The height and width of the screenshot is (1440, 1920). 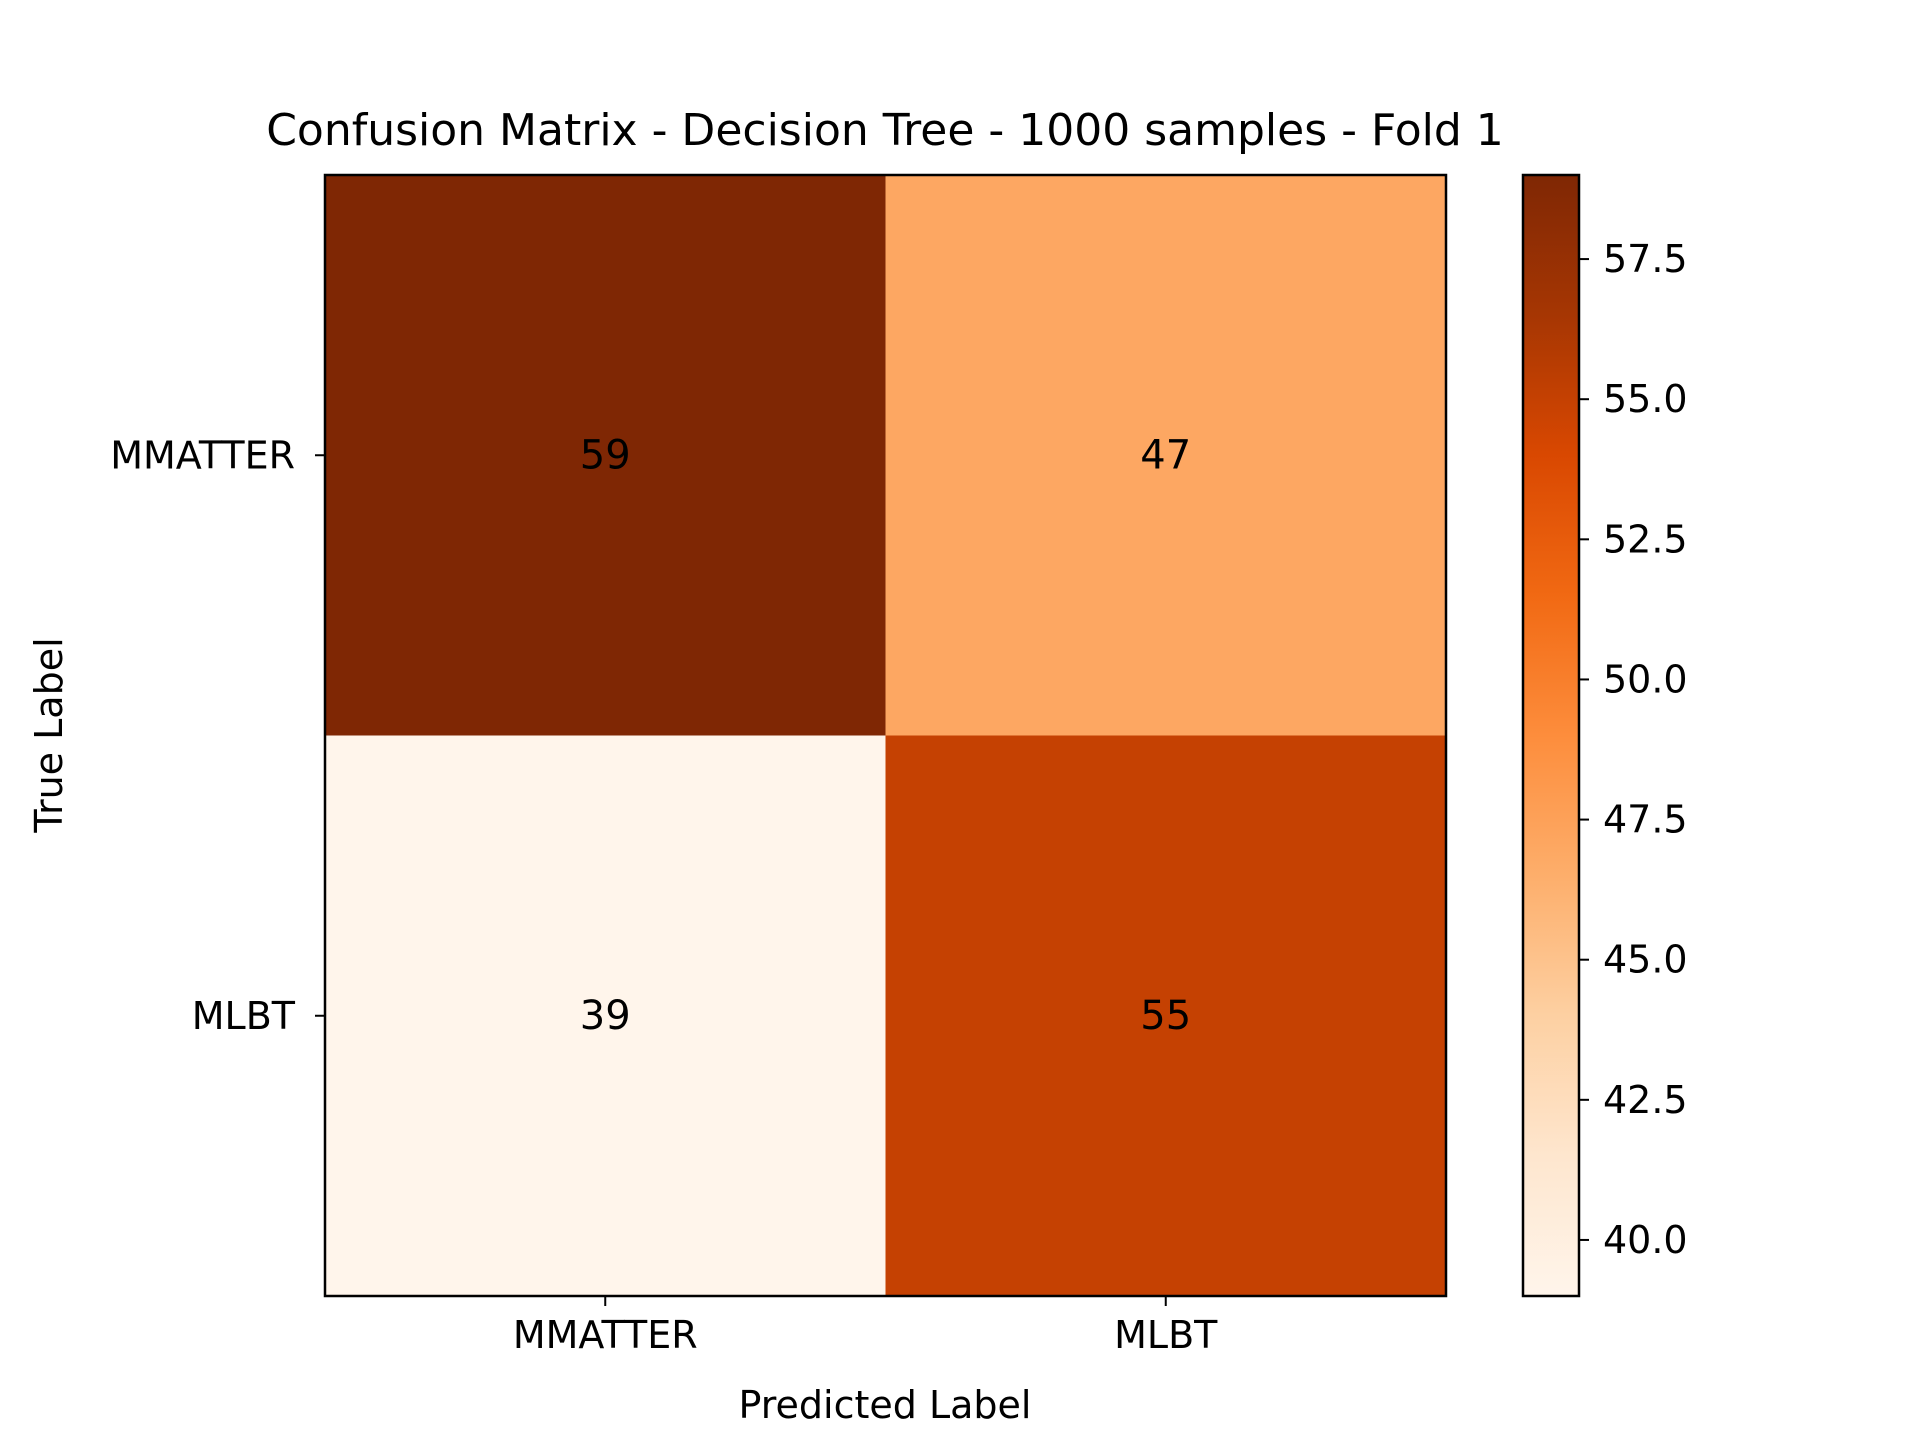 I want to click on cell-value-label: 55, so click(x=1165, y=1016).